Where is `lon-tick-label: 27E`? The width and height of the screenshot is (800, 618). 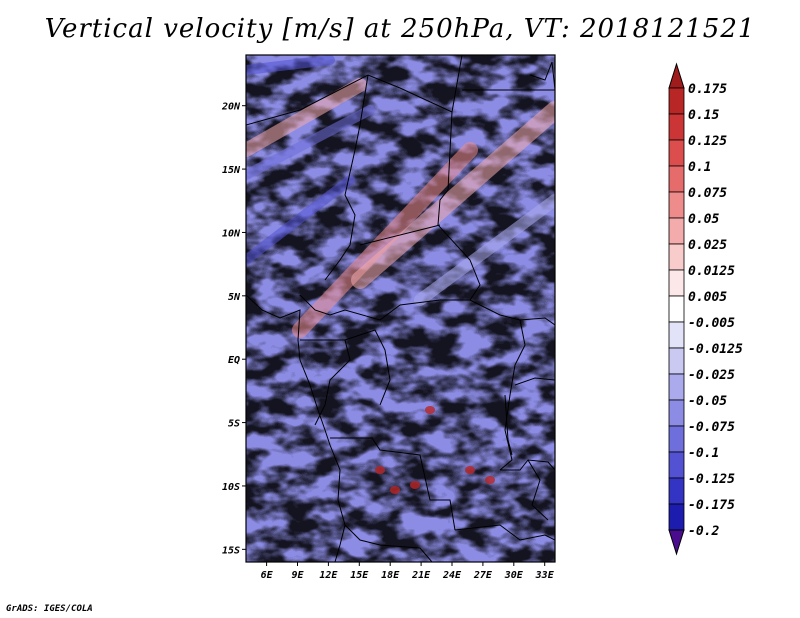
lon-tick-label: 27E is located at coordinates (483, 575).